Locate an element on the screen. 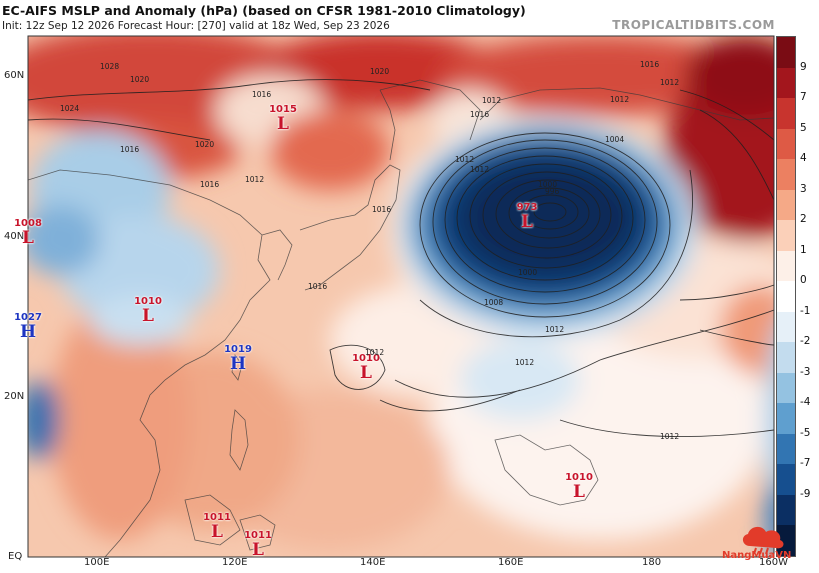 This screenshot has width=819, height=573. colorbar-tick-label: -3 is located at coordinates (805, 371).